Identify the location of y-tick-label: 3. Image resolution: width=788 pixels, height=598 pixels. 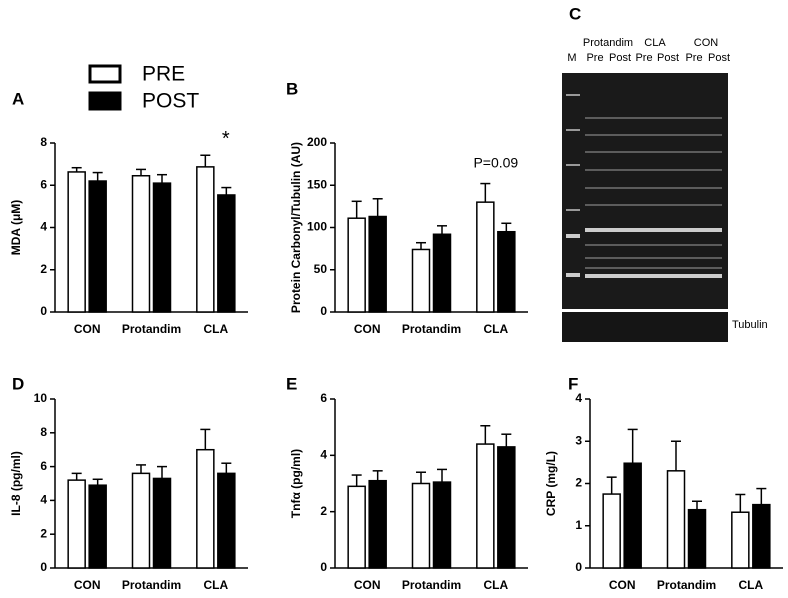
(578, 440).